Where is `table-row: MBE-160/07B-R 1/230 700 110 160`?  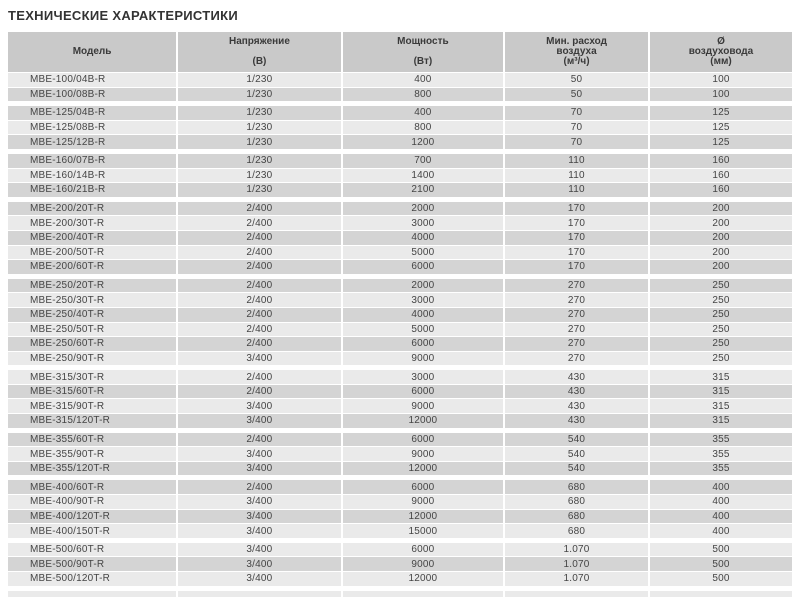
table-row: MBE-160/07B-R 1/230 700 110 160 is located at coordinates (400, 160).